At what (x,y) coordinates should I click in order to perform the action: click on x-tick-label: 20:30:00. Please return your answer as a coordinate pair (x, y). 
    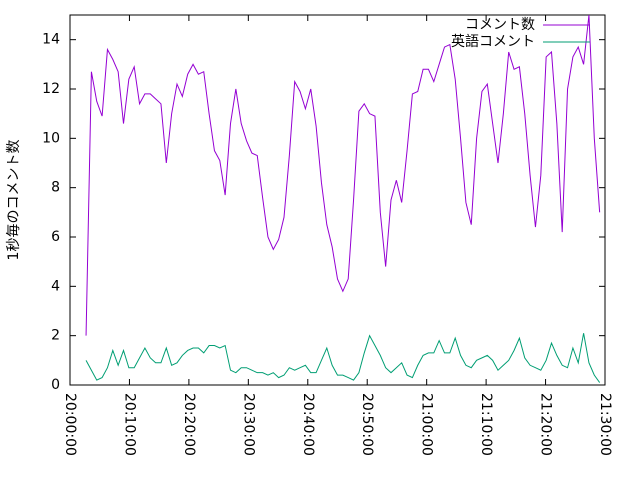
    Looking at the image, I should click on (248, 424).